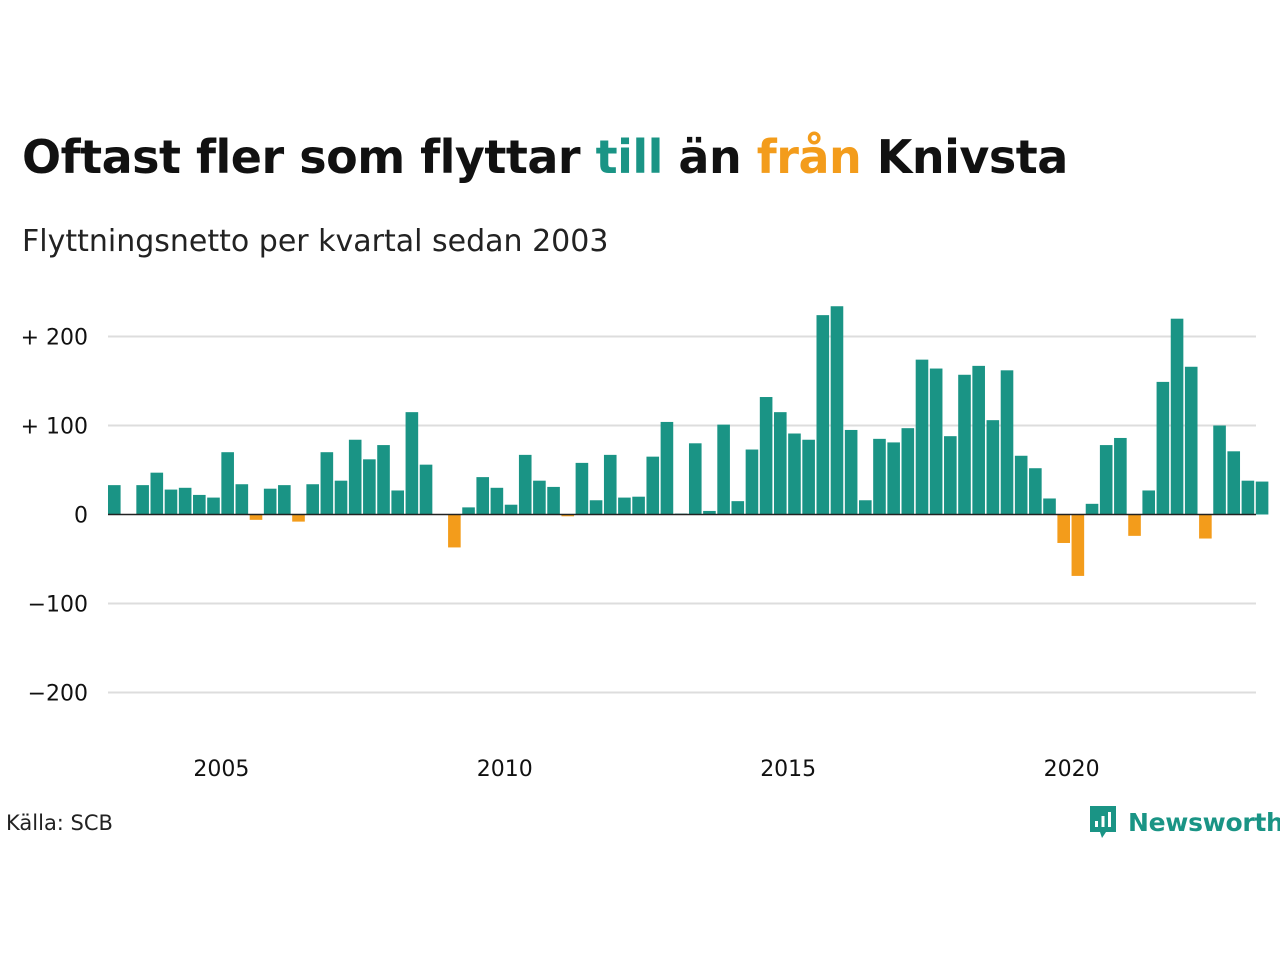 Image resolution: width=1280 pixels, height=960 pixels. I want to click on brand-name: Newsworthy, so click(1204, 822).